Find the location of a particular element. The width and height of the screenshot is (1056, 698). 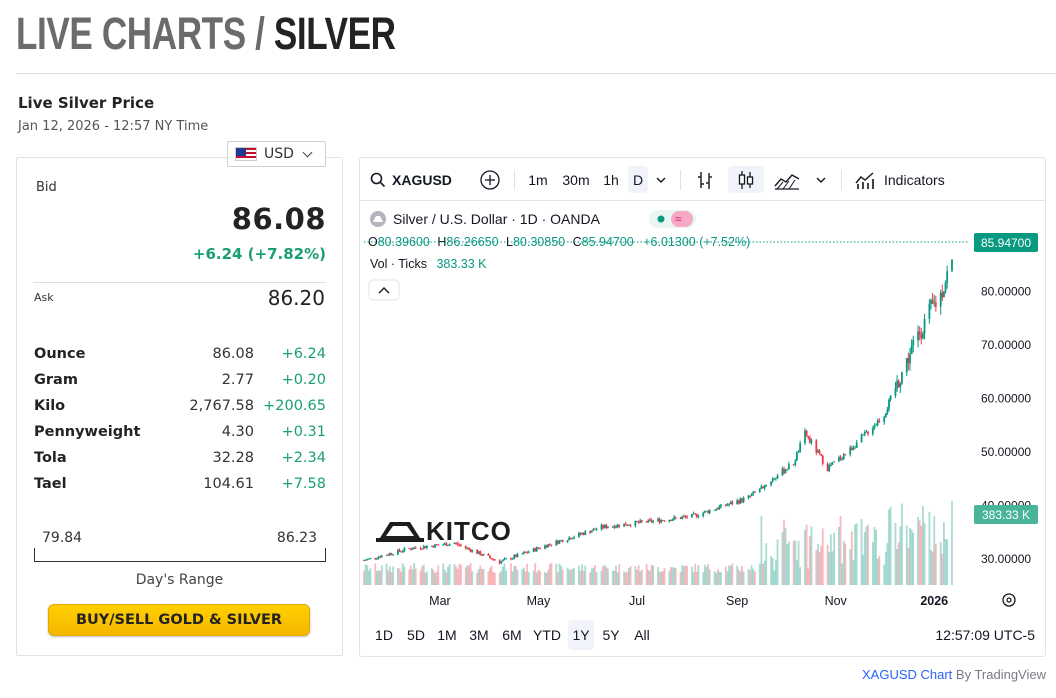

price-axis-label: 30.00000 is located at coordinates (1006, 559).